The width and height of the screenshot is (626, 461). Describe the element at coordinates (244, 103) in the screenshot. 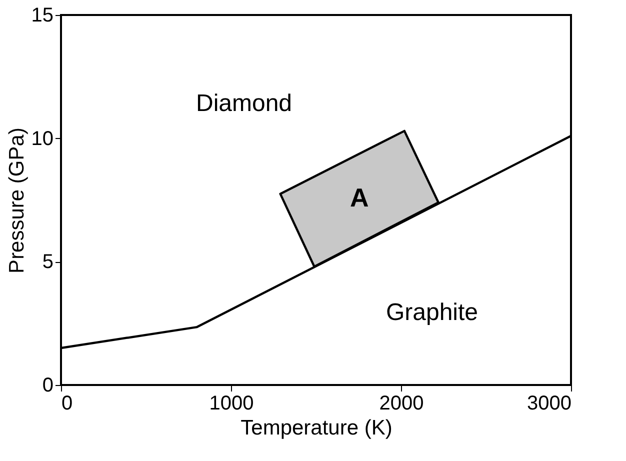

I see `annotation: Diamond` at that location.